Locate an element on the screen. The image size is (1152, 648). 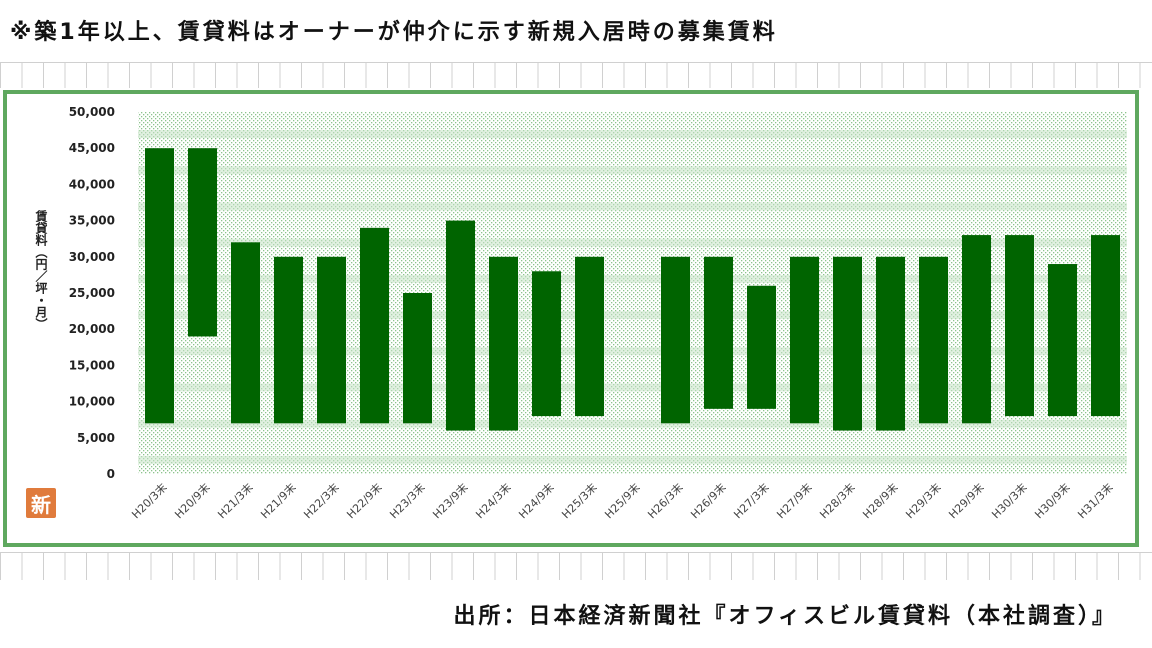
y-tick-label: 20,000 is located at coordinates (92, 329).